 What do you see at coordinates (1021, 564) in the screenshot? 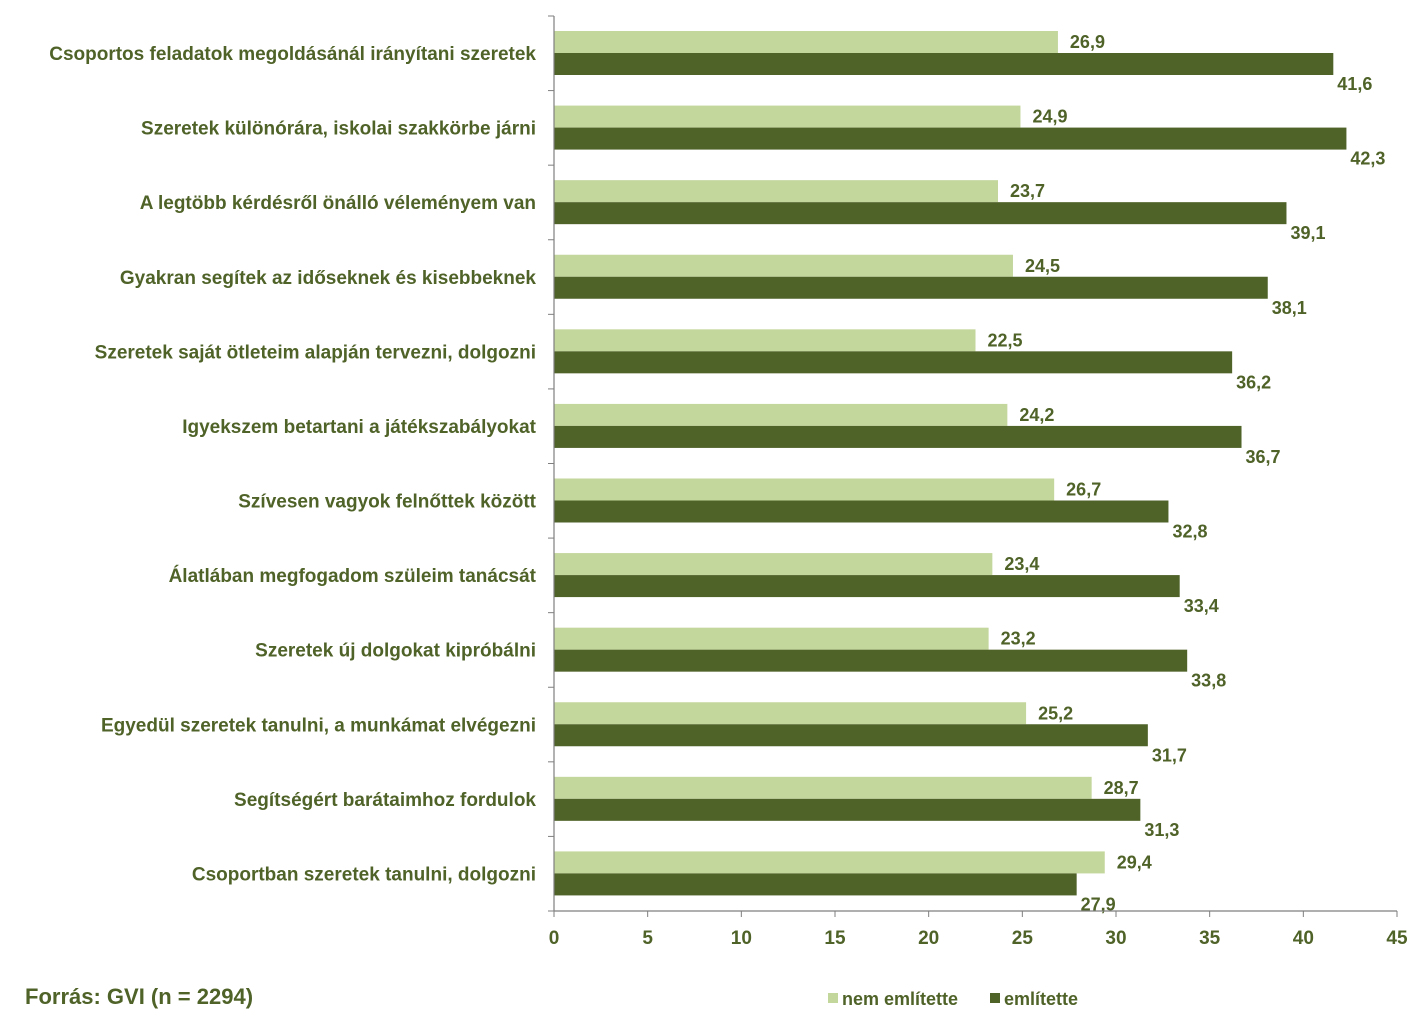
I see `value-label: 23,4` at bounding box center [1021, 564].